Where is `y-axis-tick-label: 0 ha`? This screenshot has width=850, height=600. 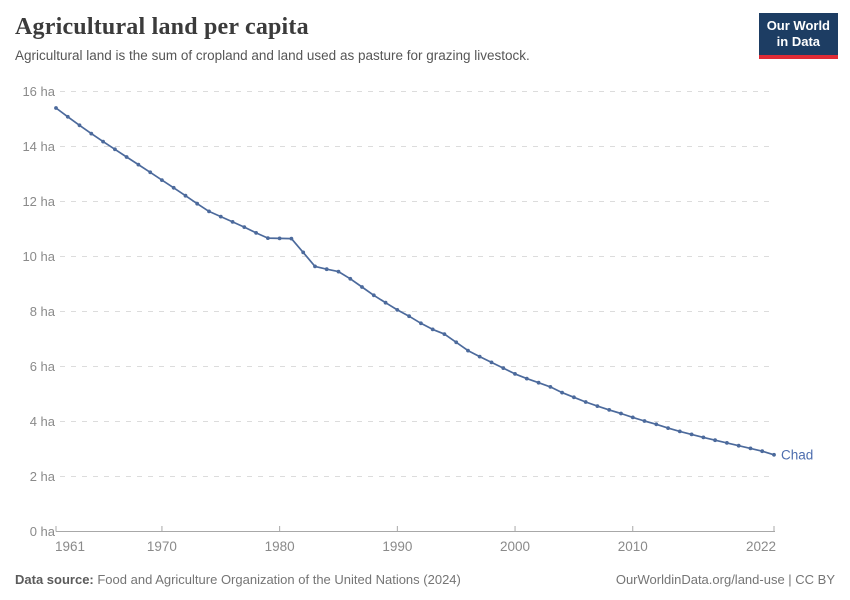 y-axis-tick-label: 0 ha is located at coordinates (43, 531).